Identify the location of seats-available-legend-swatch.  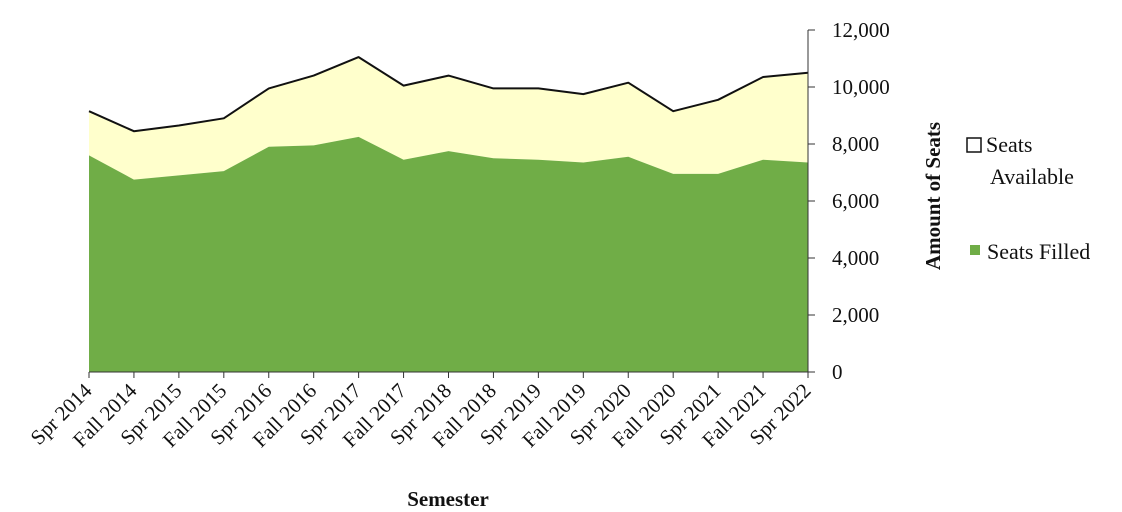
(974, 145).